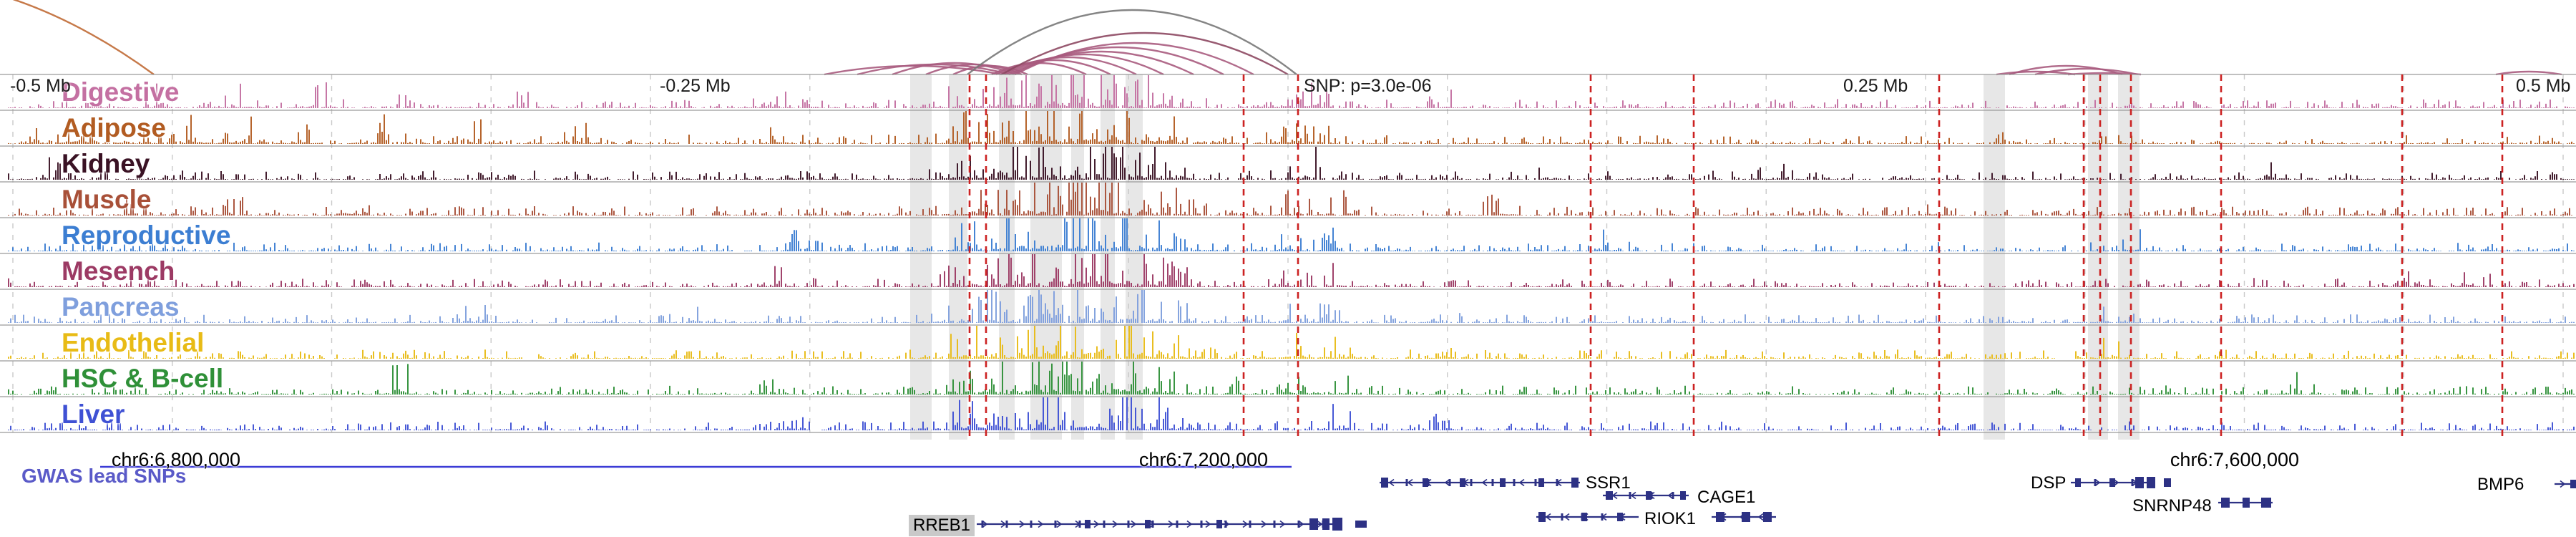 This screenshot has width=2576, height=537. I want to click on gene-label-rreb1: RREB1, so click(942, 526).